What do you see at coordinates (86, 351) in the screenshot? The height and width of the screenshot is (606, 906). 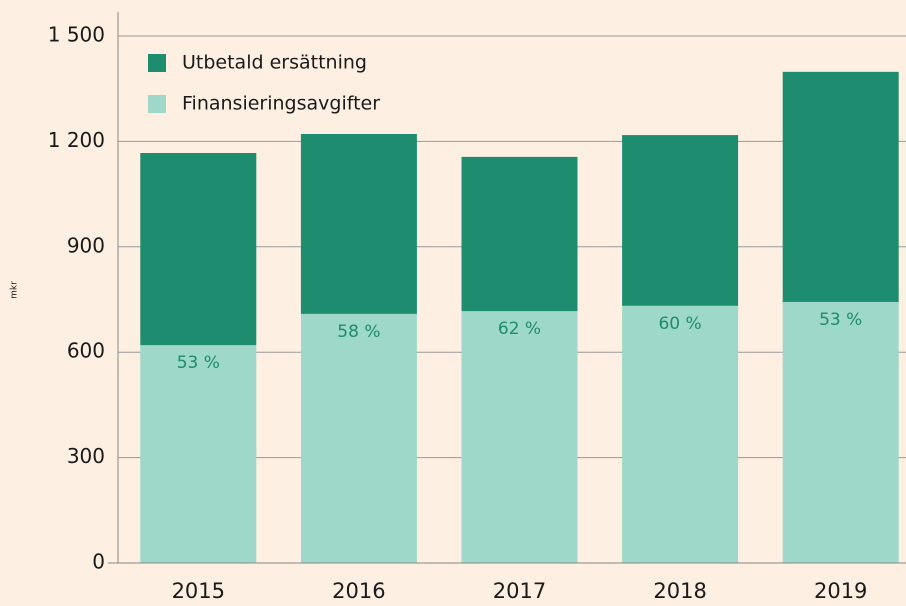 I see `y-tick-label: 600` at bounding box center [86, 351].